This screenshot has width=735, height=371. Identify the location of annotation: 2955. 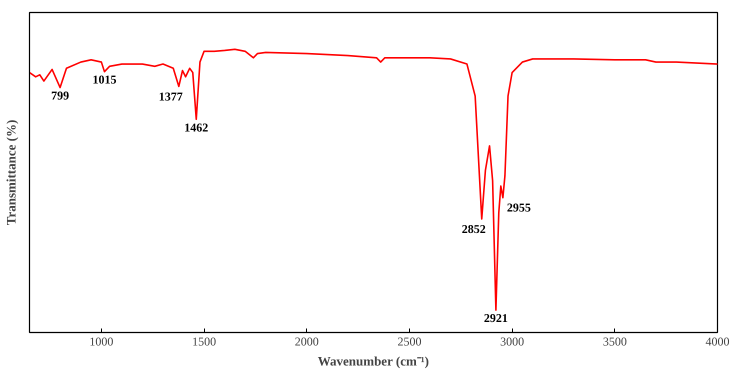
(518, 207).